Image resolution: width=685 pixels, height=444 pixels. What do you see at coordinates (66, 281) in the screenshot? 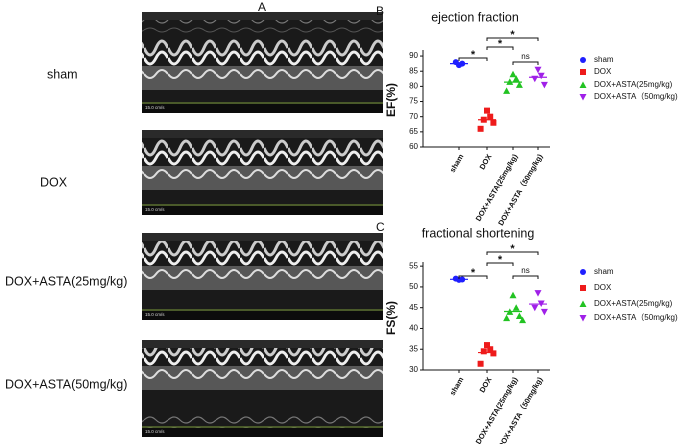
I see `row-label: DOX+ASTA(25mg/kg)` at bounding box center [66, 281].